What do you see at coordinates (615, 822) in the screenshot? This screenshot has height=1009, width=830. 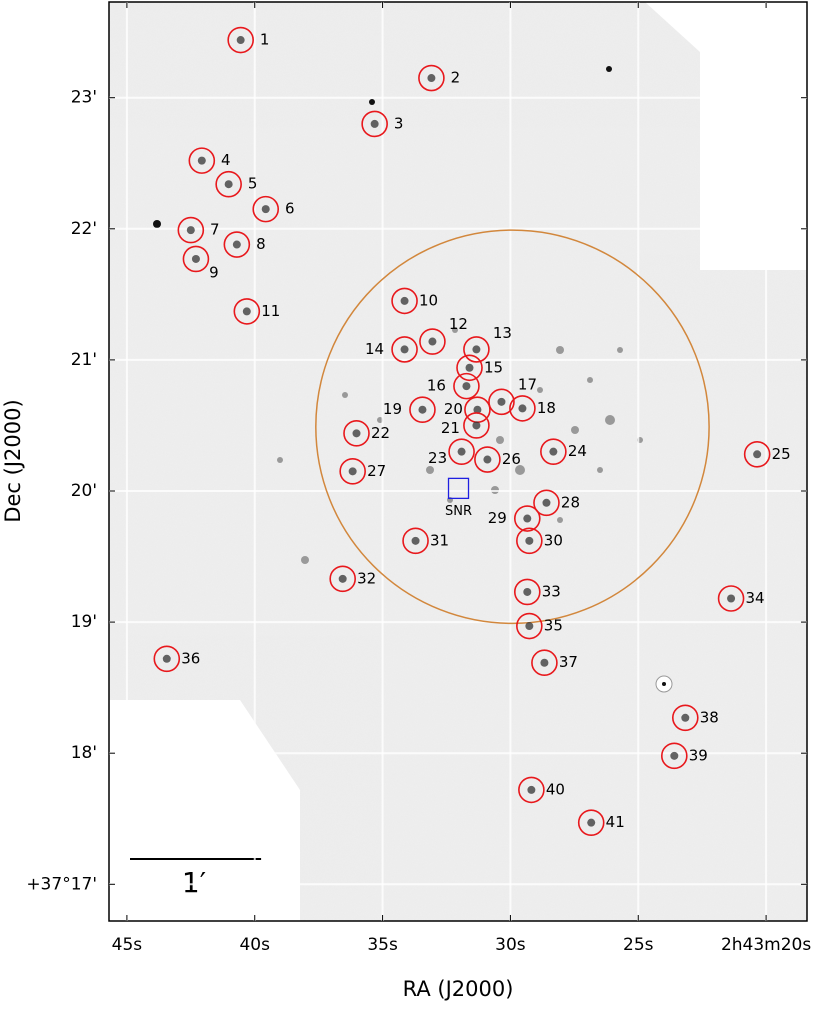 I see `source-label: 41` at bounding box center [615, 822].